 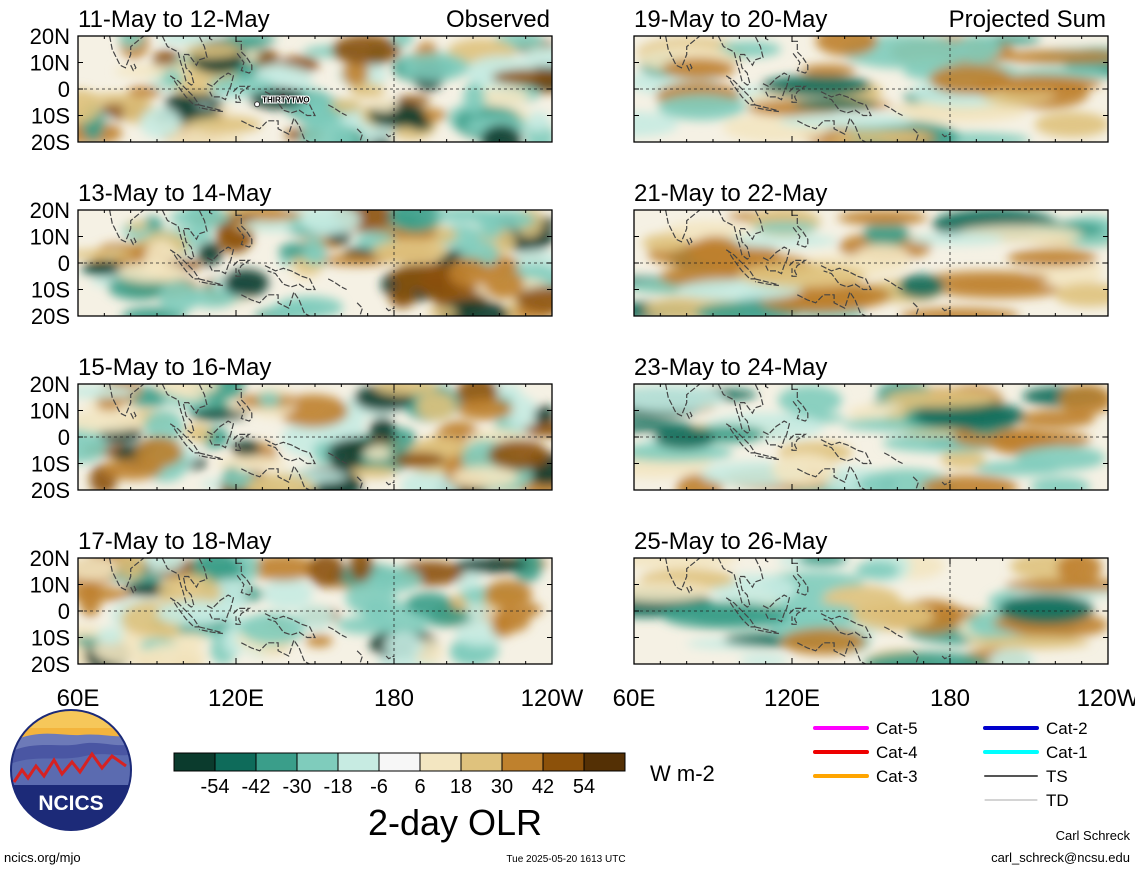 I want to click on colorbar-tick-label: 42, so click(x=543, y=787).